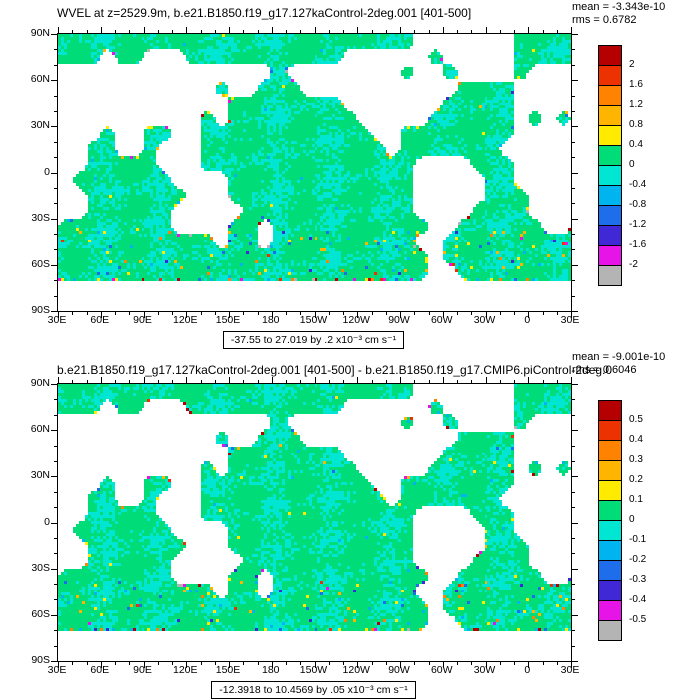 The width and height of the screenshot is (700, 700). Describe the element at coordinates (270, 320) in the screenshot. I see `lon-tick-label: 180` at that location.